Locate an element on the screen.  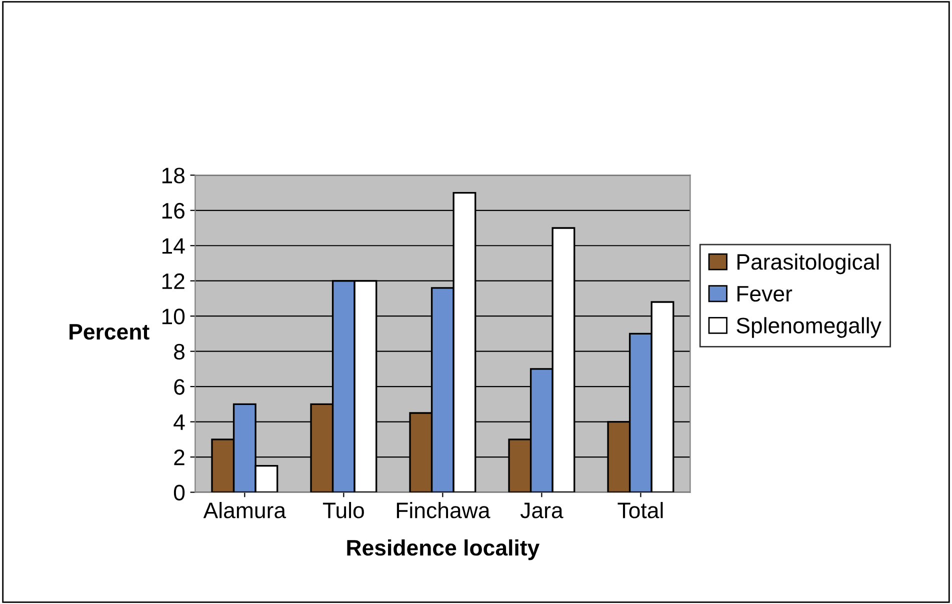
y-tick-label: 18 is located at coordinates (173, 176).